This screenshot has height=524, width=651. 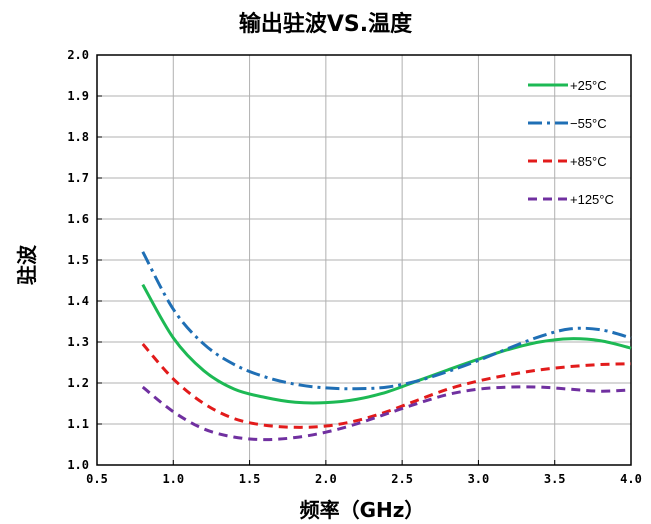 I want to click on y-tick-label: 1.4, so click(x=78, y=301).